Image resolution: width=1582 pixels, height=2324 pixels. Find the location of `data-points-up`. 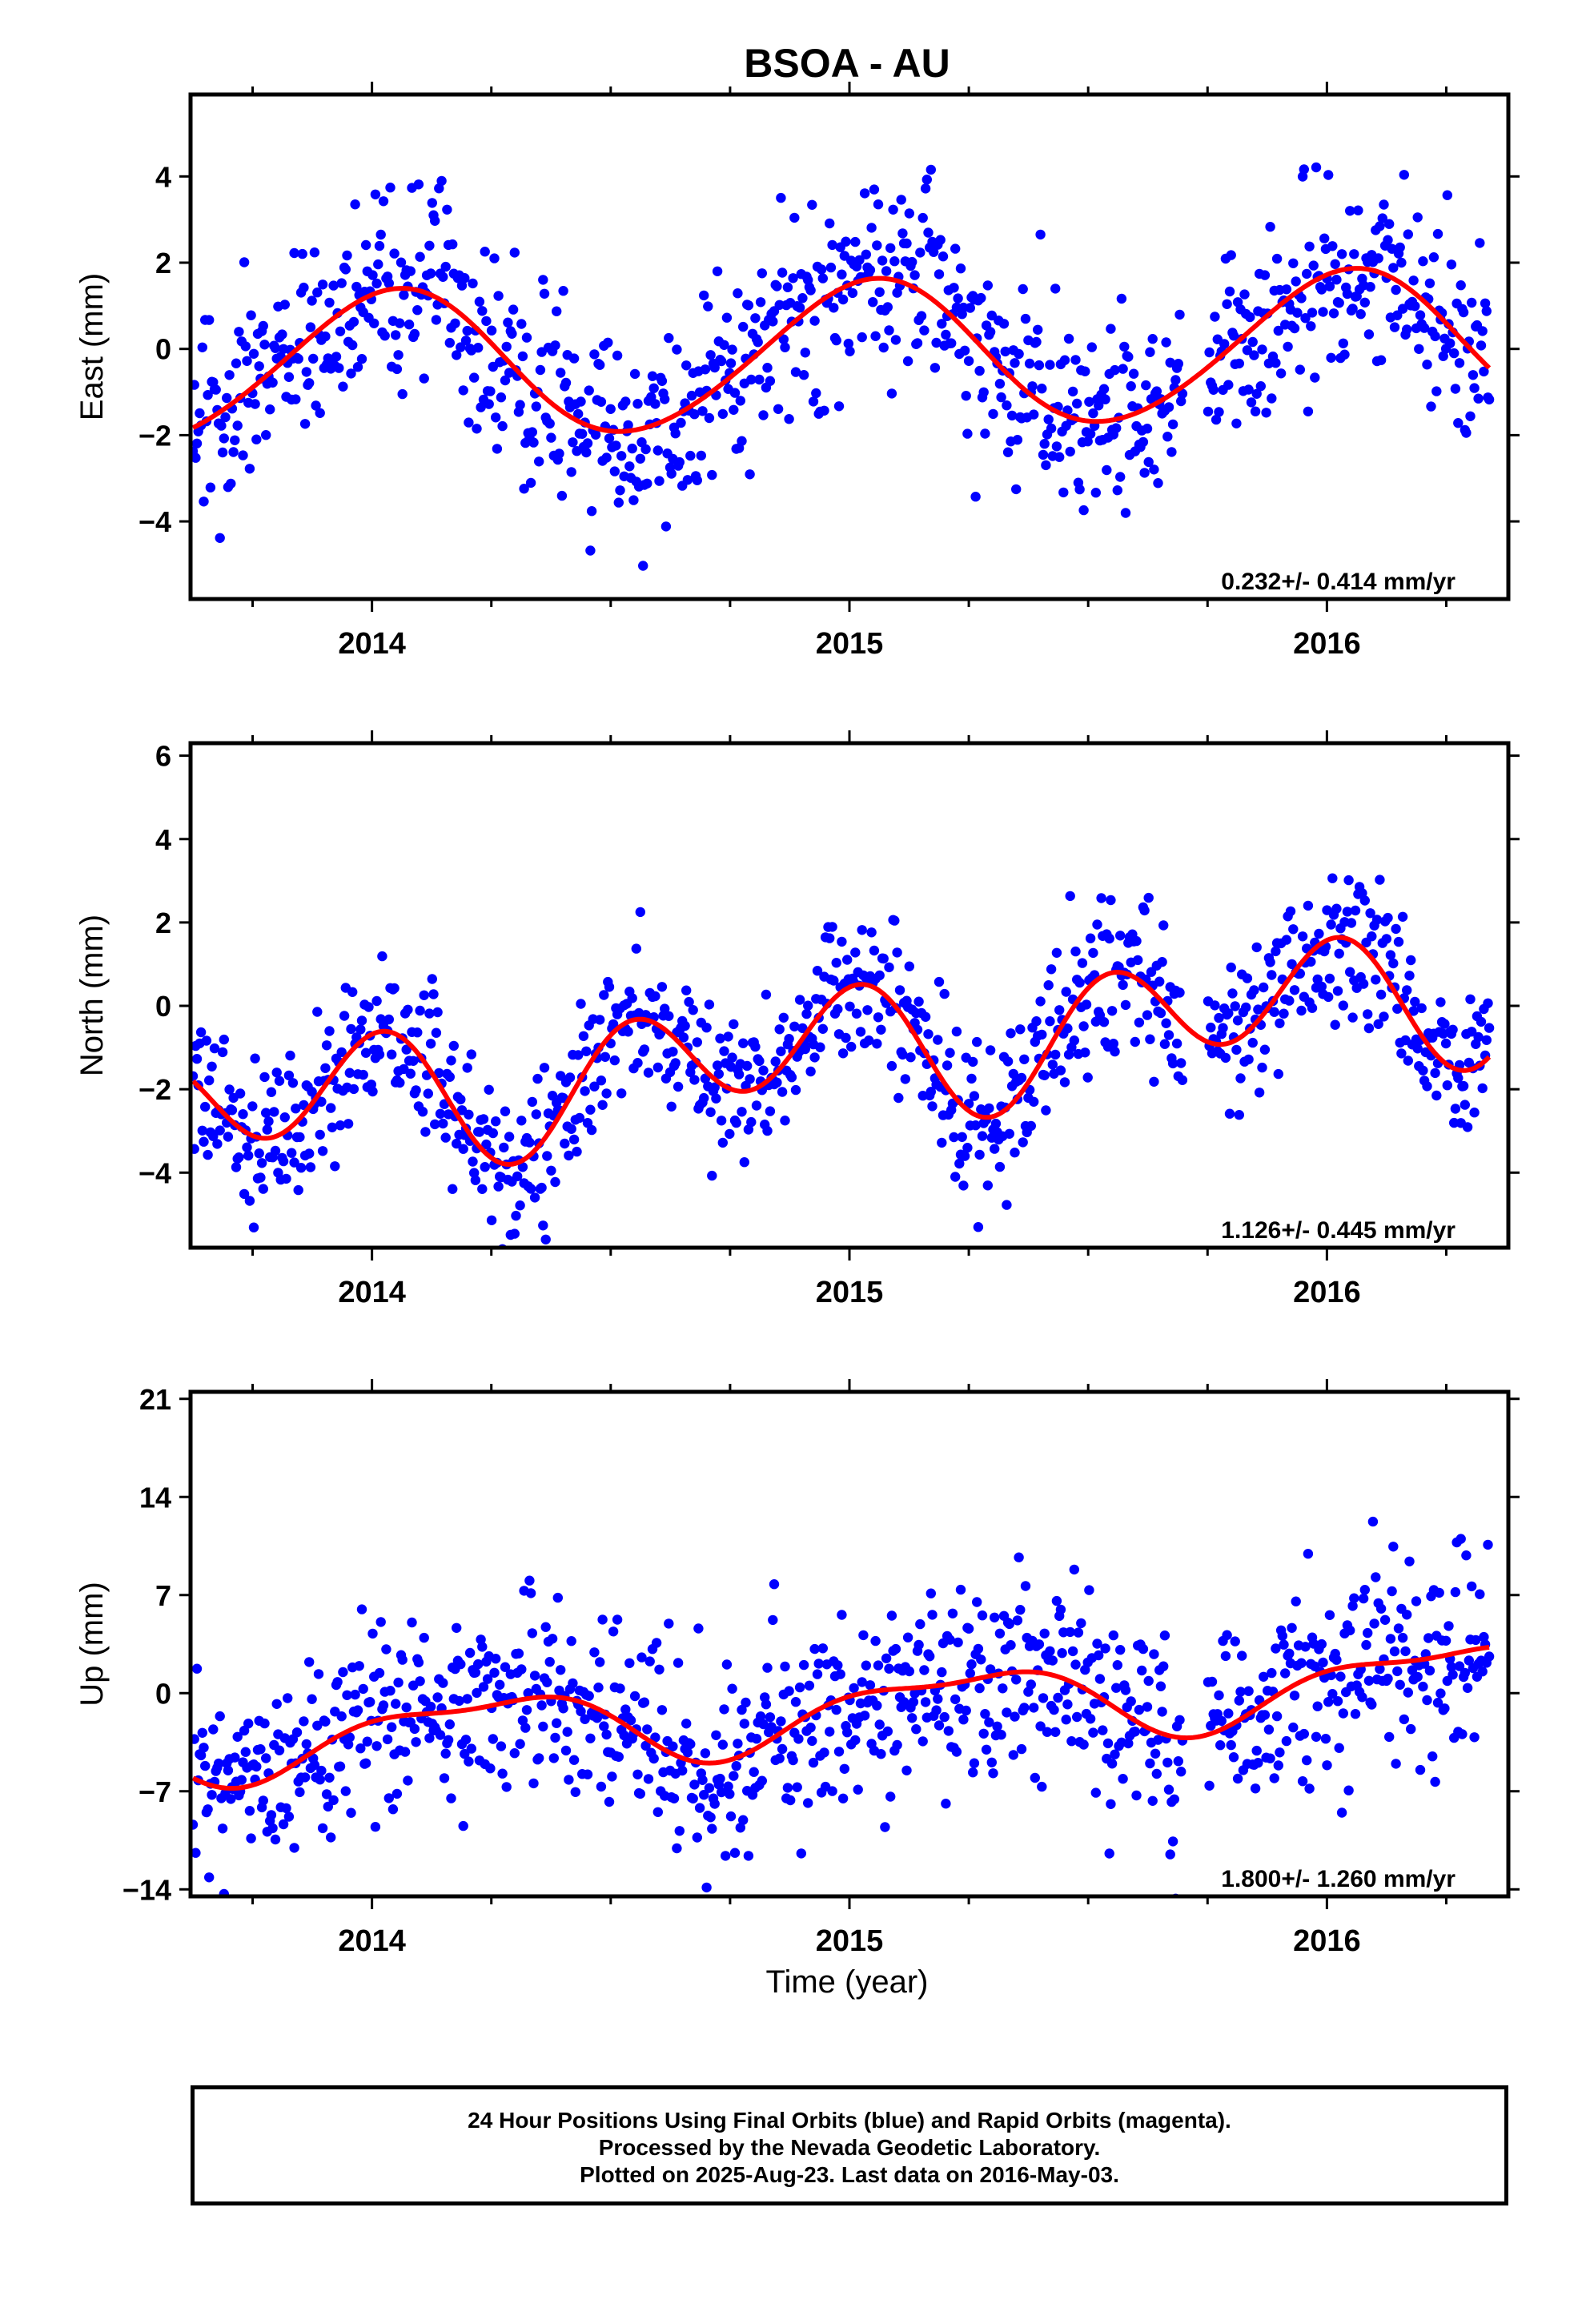

data-points-up is located at coordinates (843, 1706).